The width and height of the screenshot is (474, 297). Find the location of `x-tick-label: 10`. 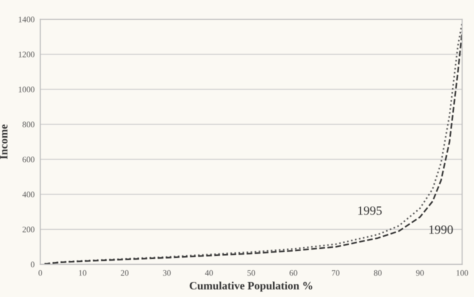

x-tick-label: 10 is located at coordinates (82, 273).